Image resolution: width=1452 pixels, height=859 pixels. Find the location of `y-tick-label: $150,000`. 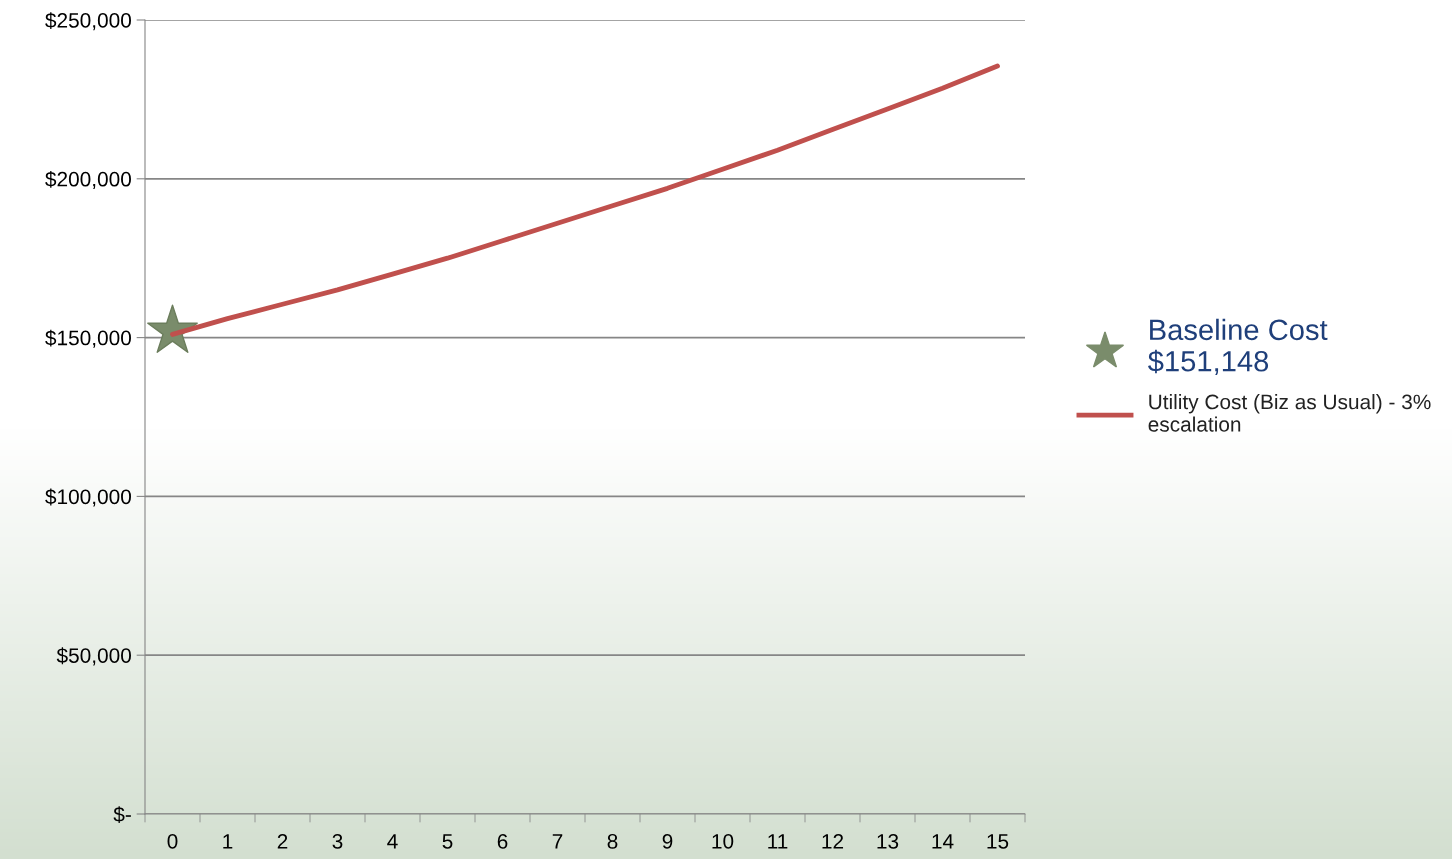

y-tick-label: $150,000 is located at coordinates (88, 338).